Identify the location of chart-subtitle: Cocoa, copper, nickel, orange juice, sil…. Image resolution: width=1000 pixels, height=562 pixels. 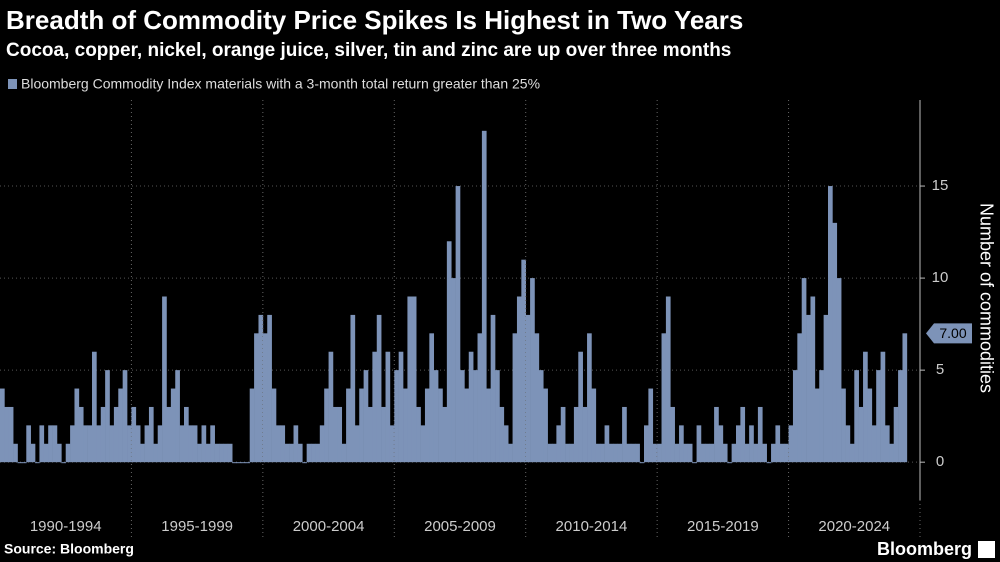
(368, 50).